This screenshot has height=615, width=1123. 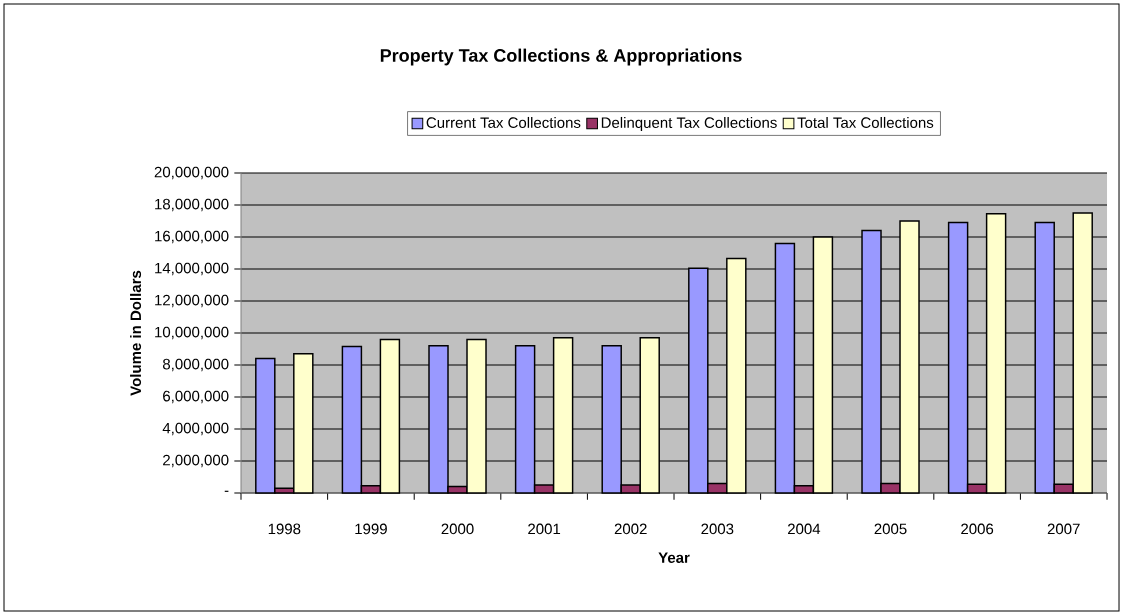 What do you see at coordinates (457, 529) in the screenshot?
I see `x-tick-label: 2000` at bounding box center [457, 529].